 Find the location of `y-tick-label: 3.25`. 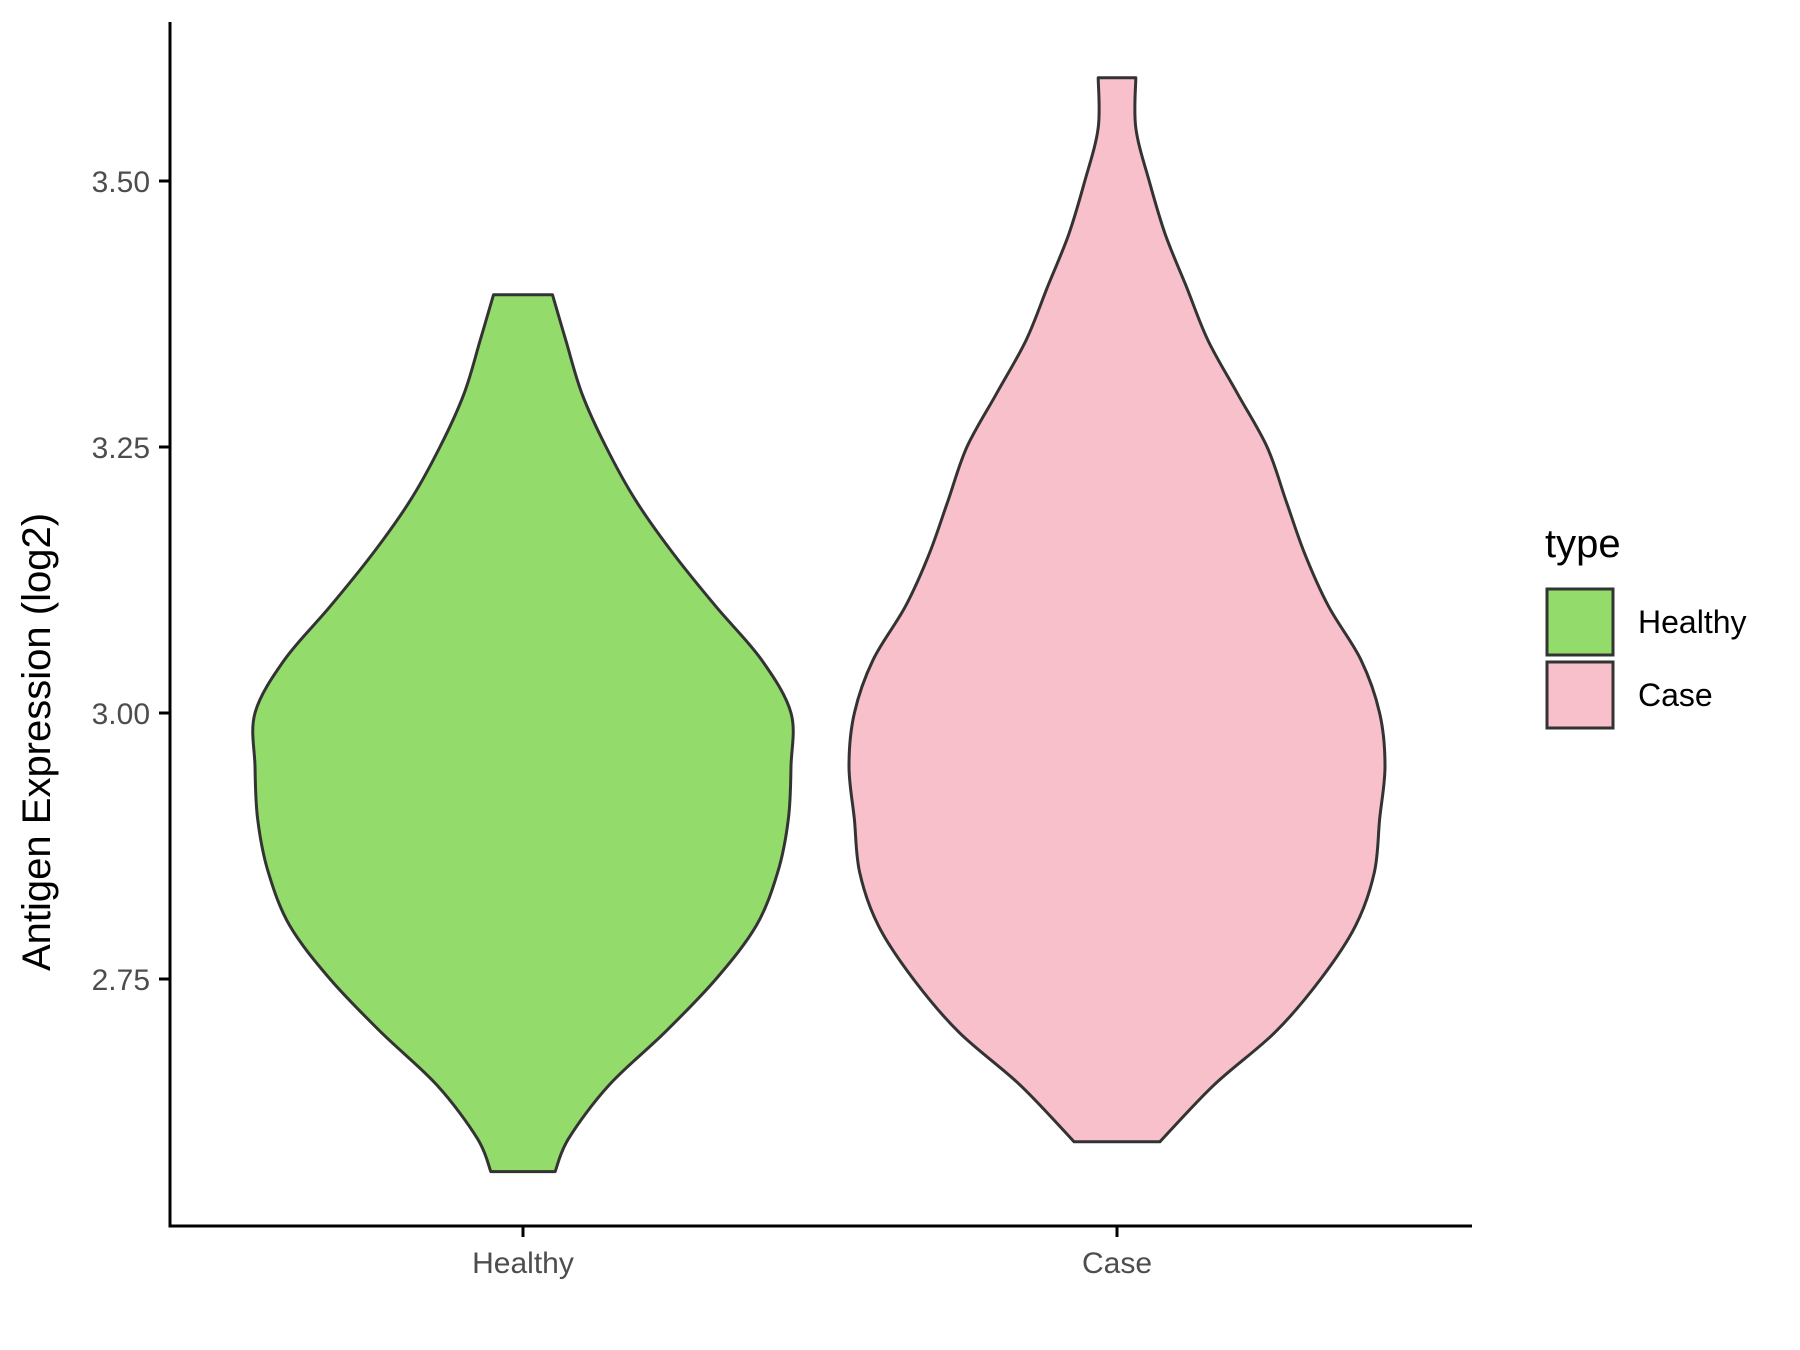

y-tick-label: 3.25 is located at coordinates (121, 448).